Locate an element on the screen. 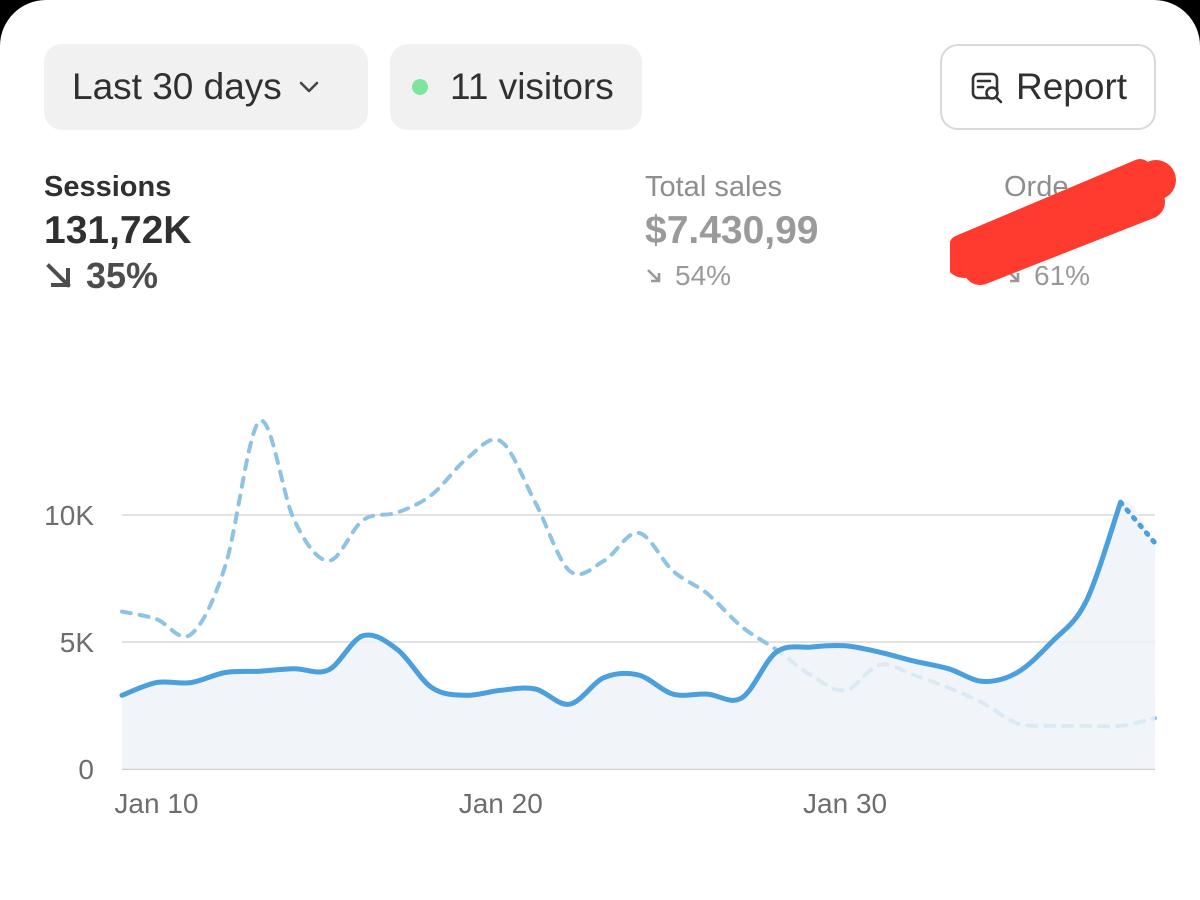 This screenshot has width=1200, height=900. y-tick-label: 10K is located at coordinates (69, 515).